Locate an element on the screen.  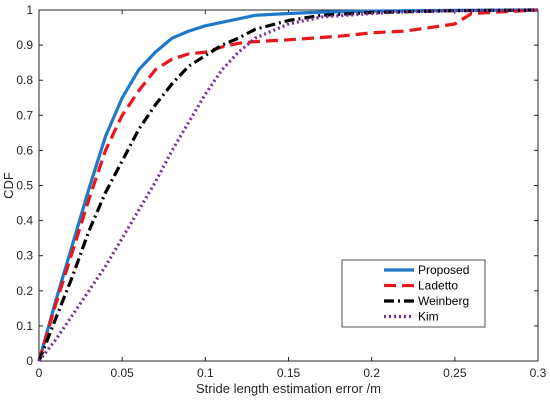
x-tick-label: 0.05 is located at coordinates (122, 373).